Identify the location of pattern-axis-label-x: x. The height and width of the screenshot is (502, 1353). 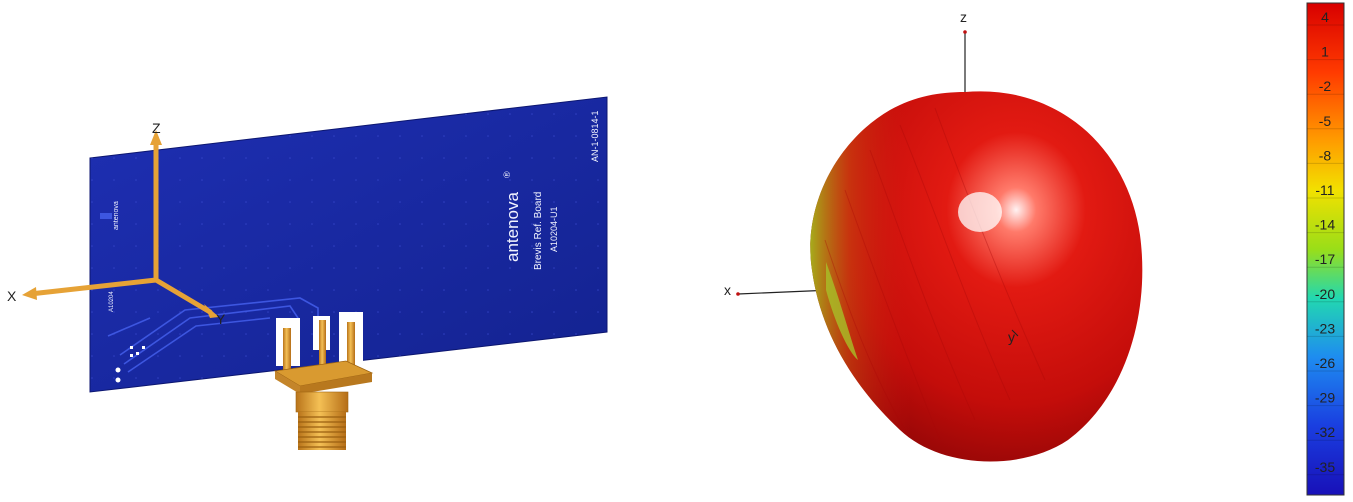
(727, 290).